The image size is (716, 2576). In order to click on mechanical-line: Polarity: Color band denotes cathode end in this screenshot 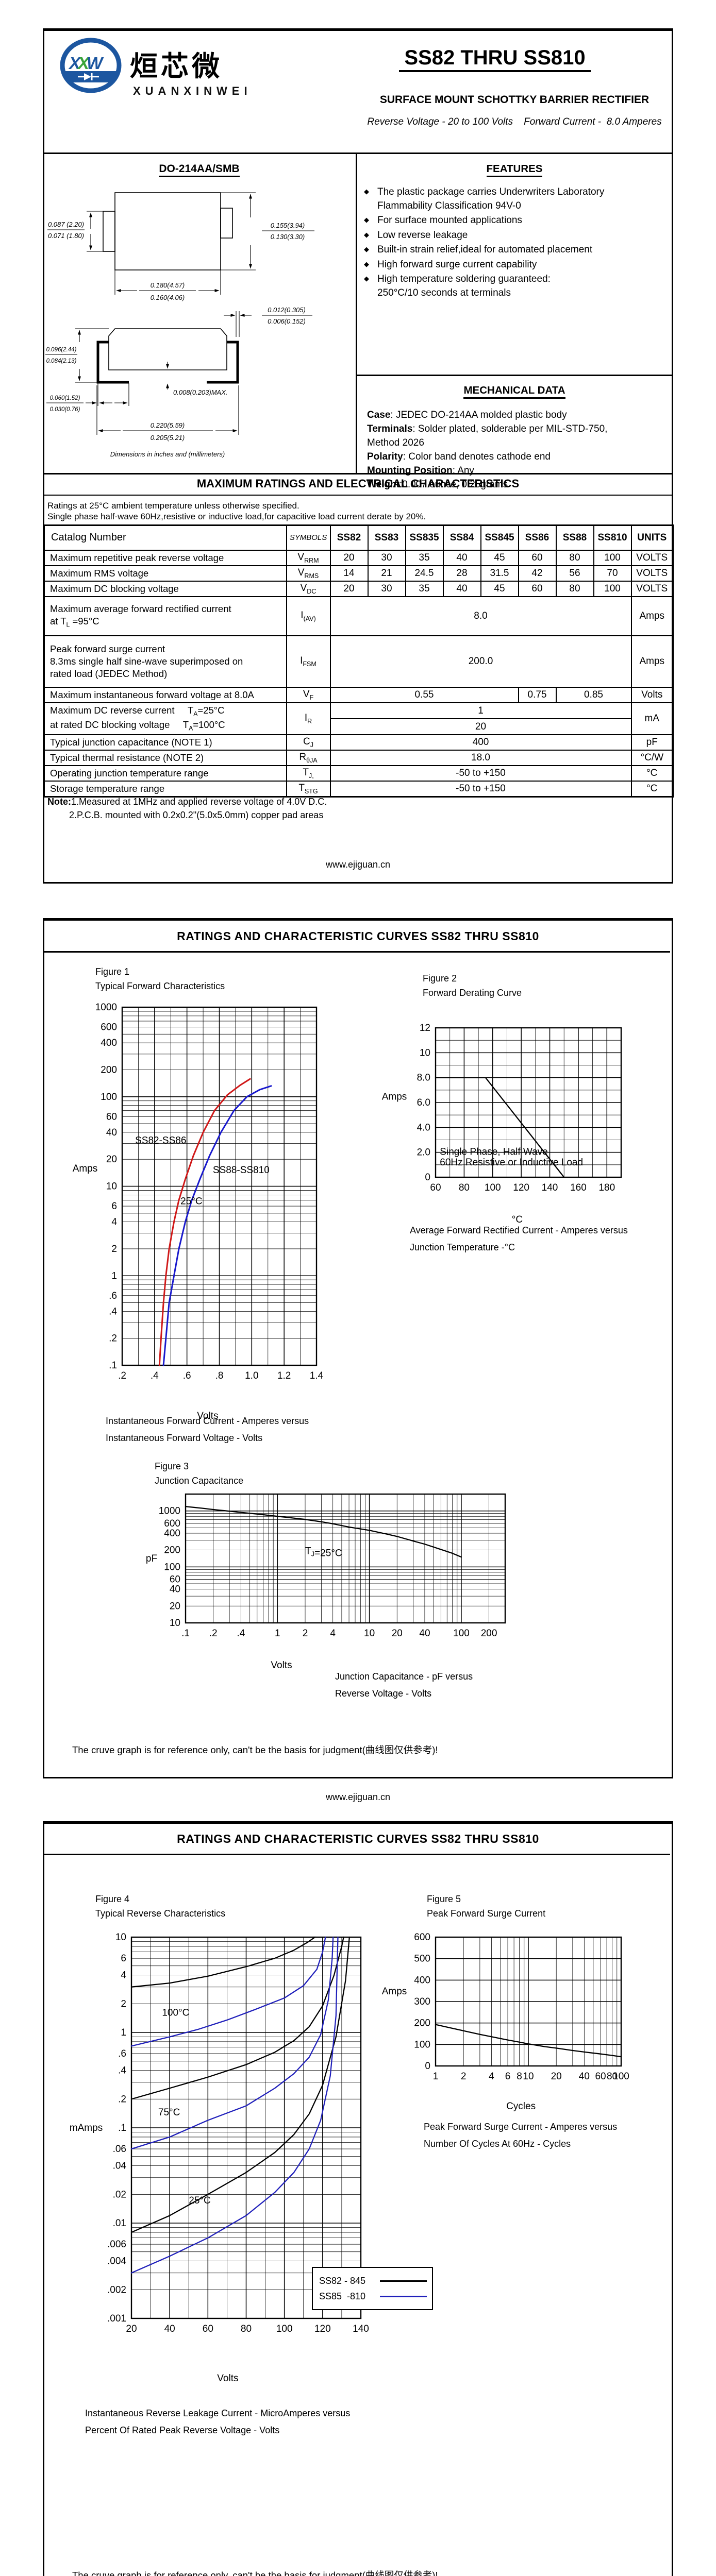, I will do `click(518, 457)`.